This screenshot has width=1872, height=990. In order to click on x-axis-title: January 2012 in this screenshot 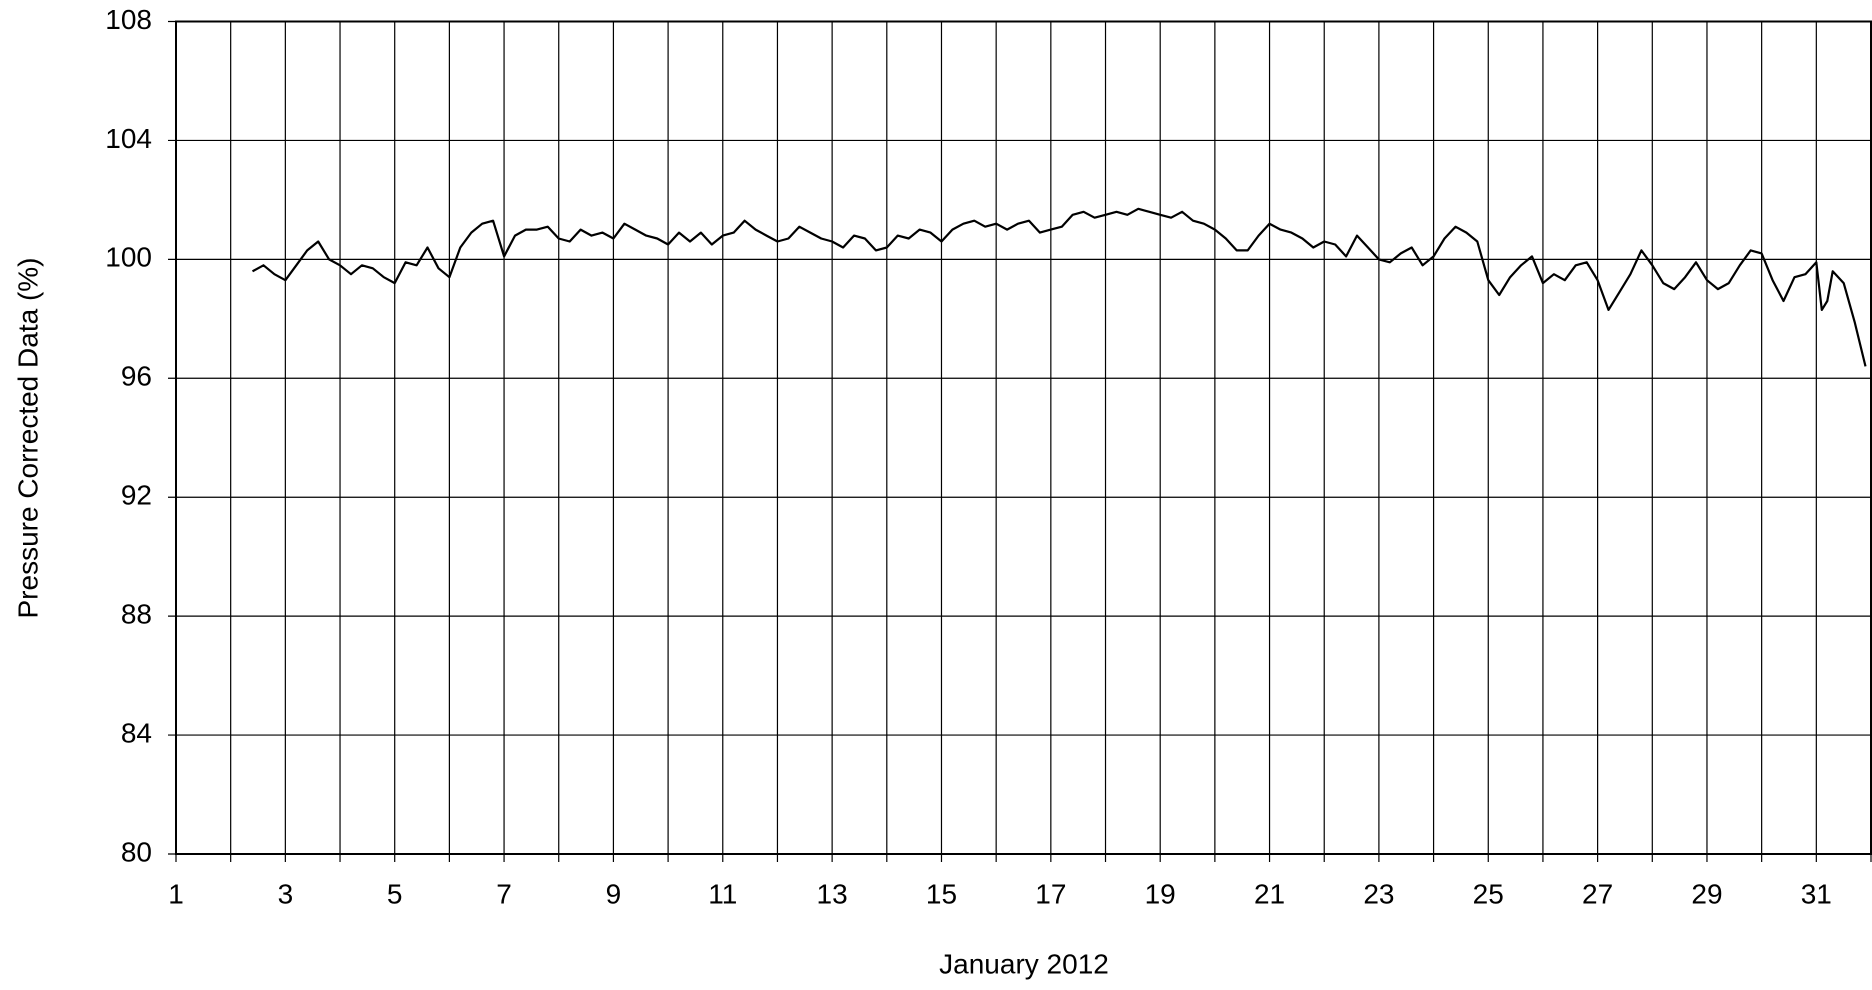, I will do `click(1024, 963)`.